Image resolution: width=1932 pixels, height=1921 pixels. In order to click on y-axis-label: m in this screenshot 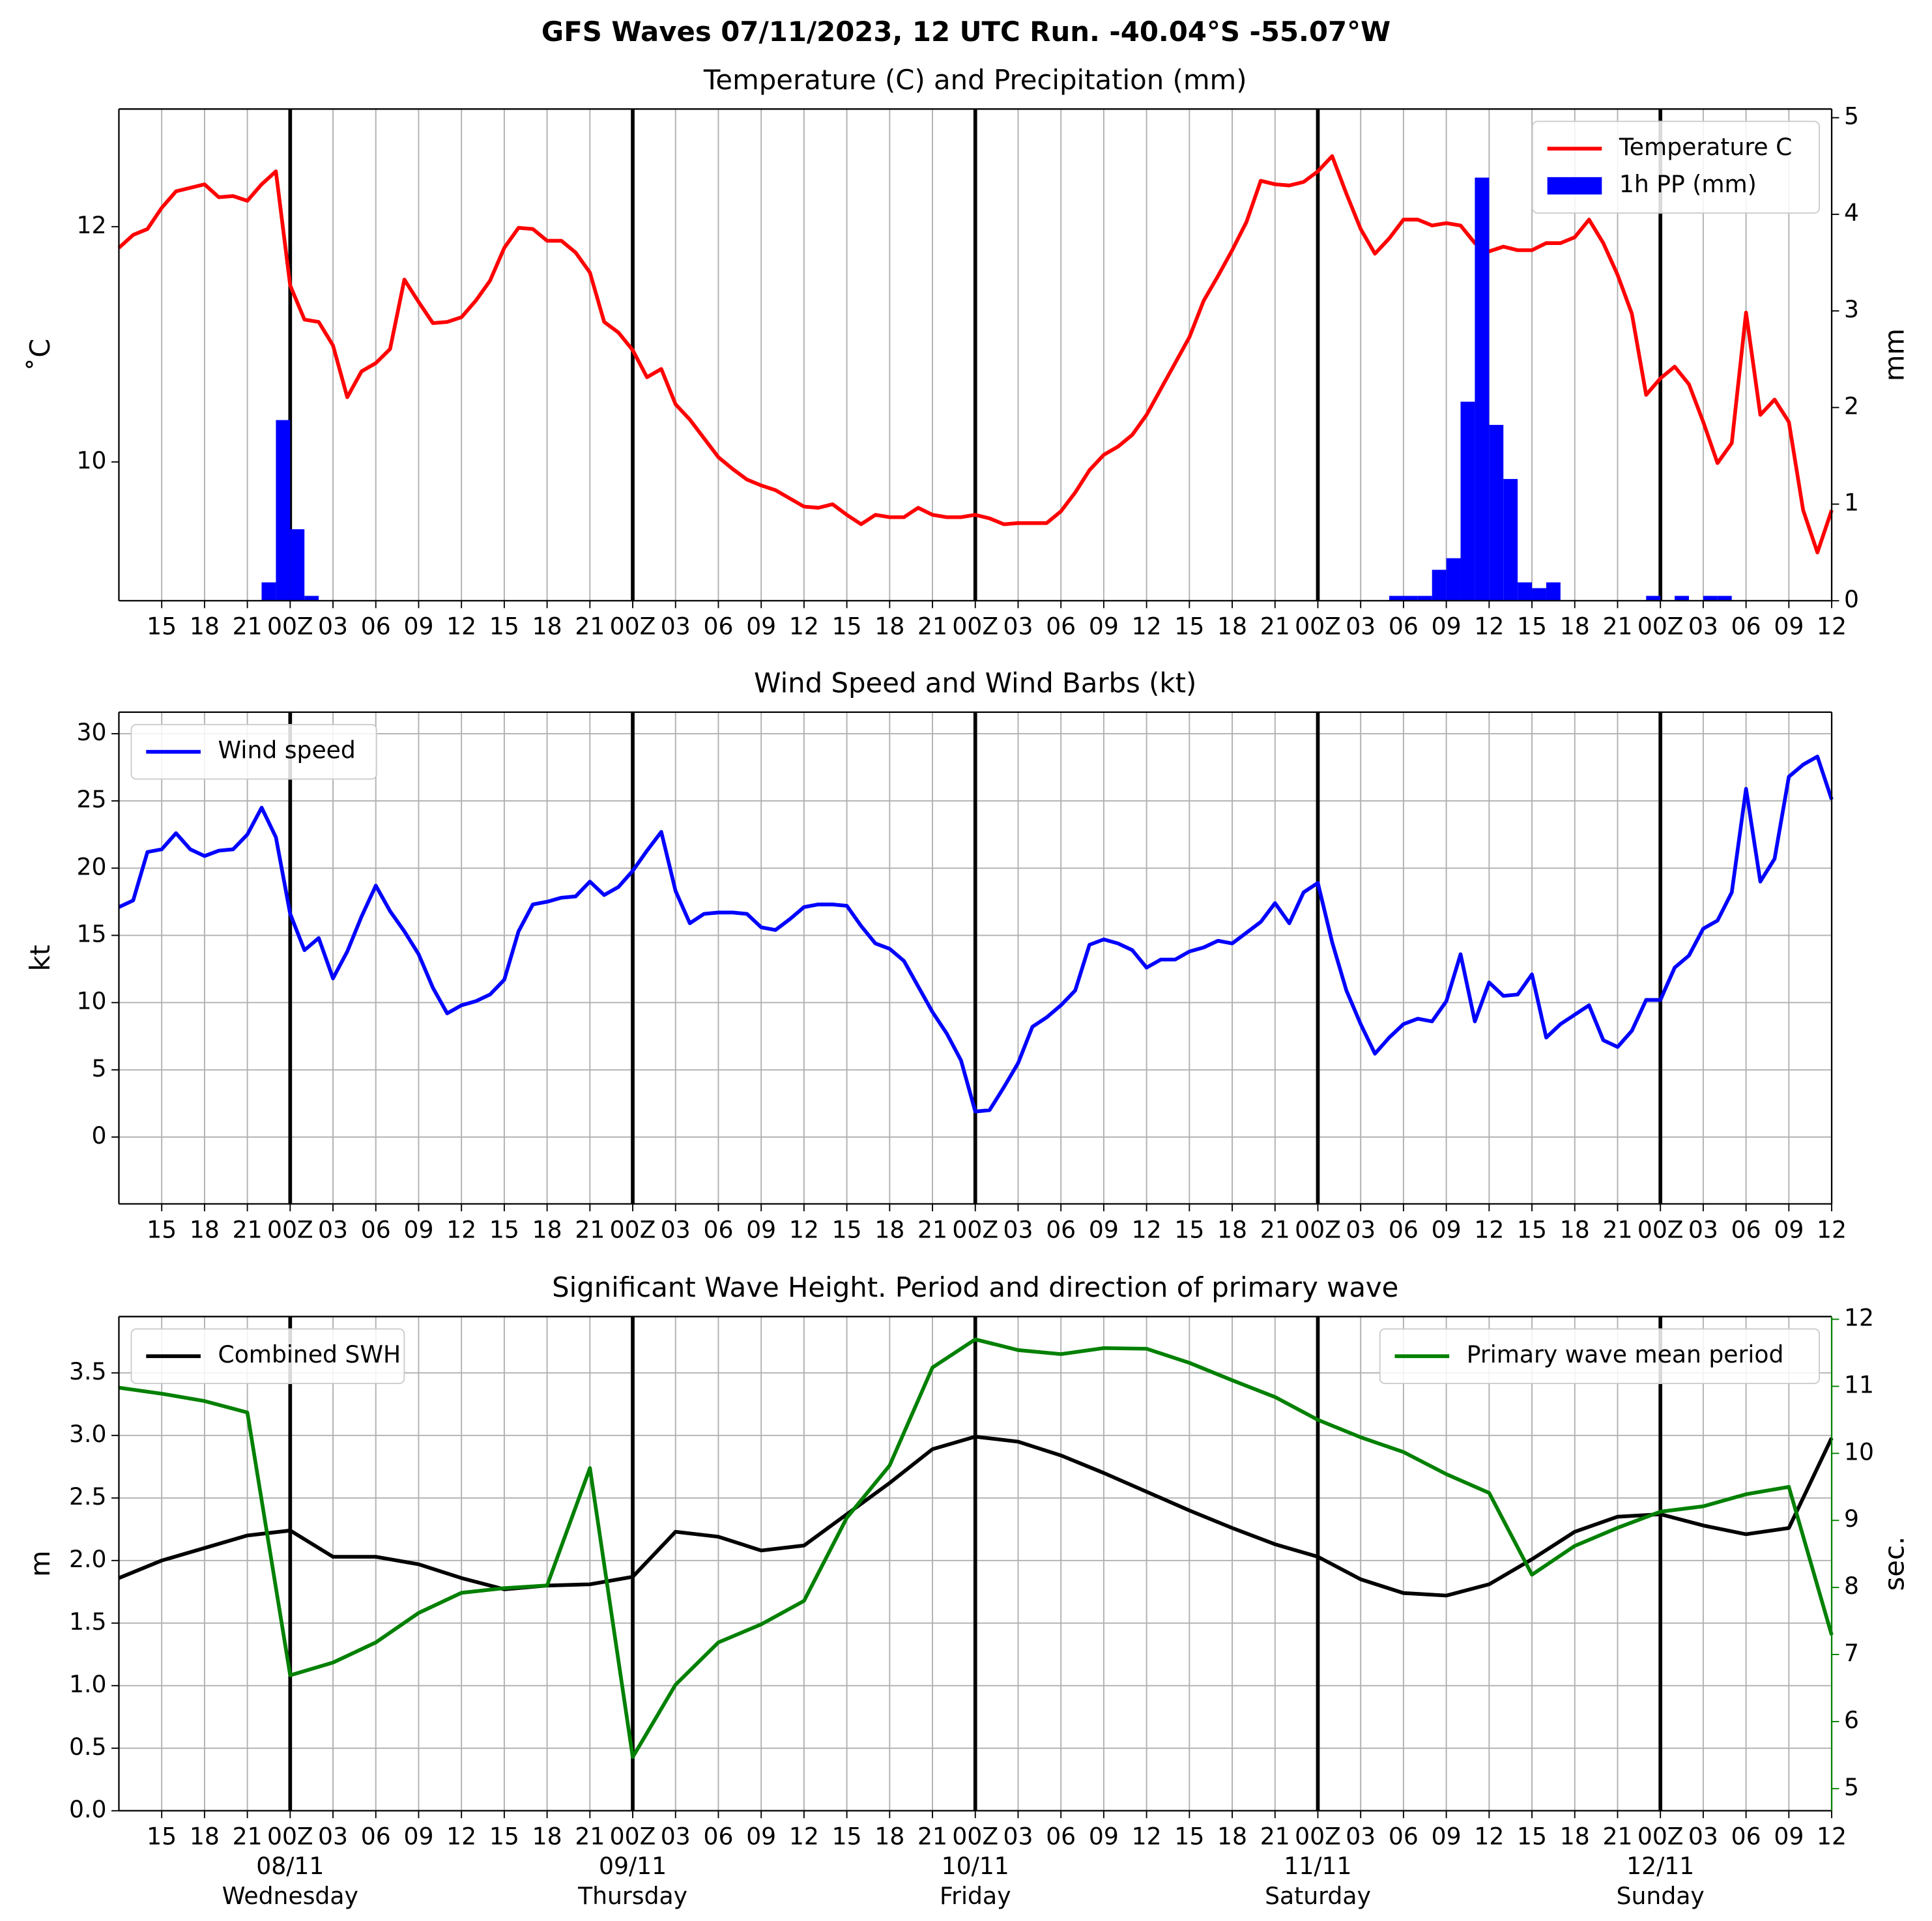, I will do `click(40, 1563)`.